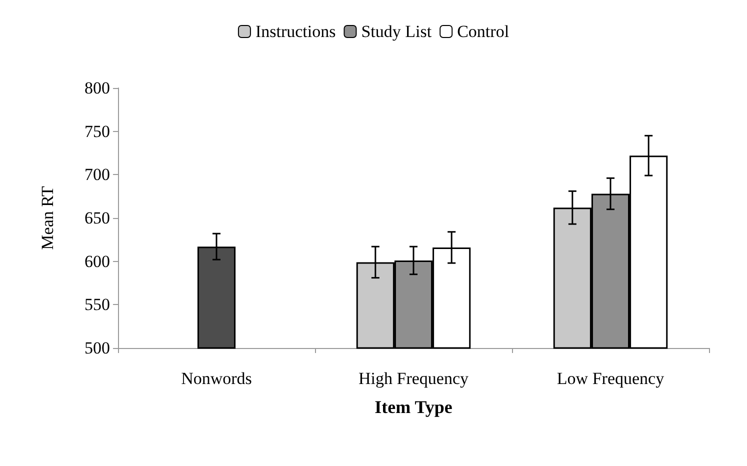 The height and width of the screenshot is (466, 747). I want to click on y-axis-title: Mean RT, so click(47, 218).